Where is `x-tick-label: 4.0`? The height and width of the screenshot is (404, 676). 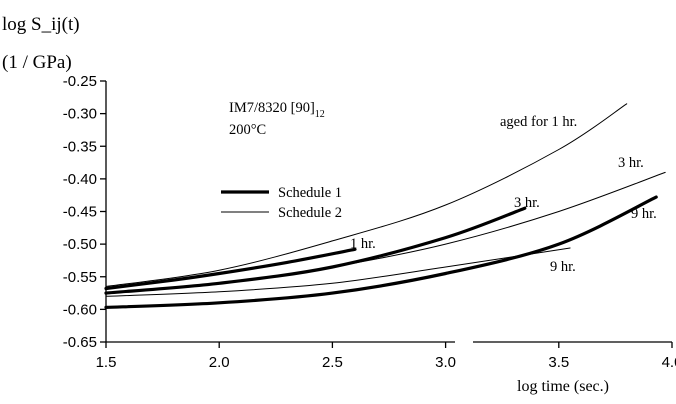 x-tick-label: 4.0 is located at coordinates (669, 362).